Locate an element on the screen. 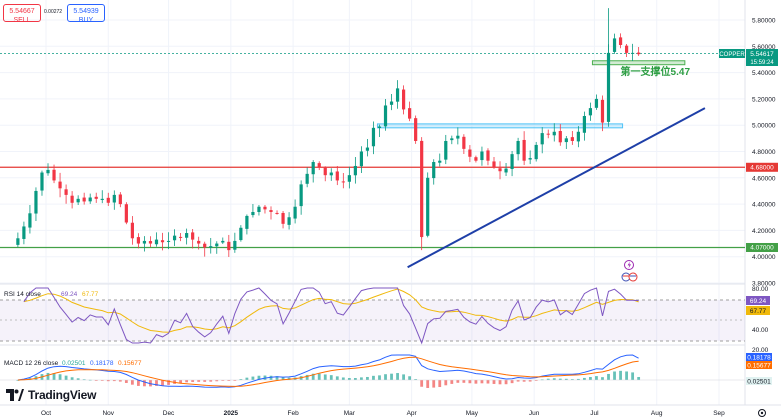 This screenshot has width=781, height=420. first-support-zone is located at coordinates (638, 63).